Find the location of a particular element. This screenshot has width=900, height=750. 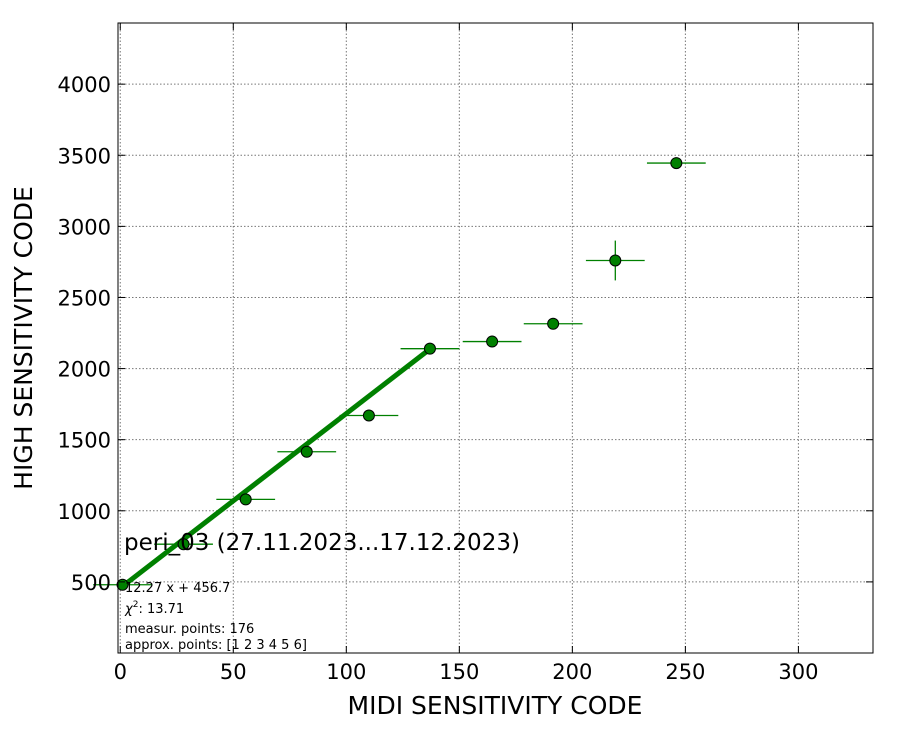

x-tick-label: 100 is located at coordinates (346, 672).